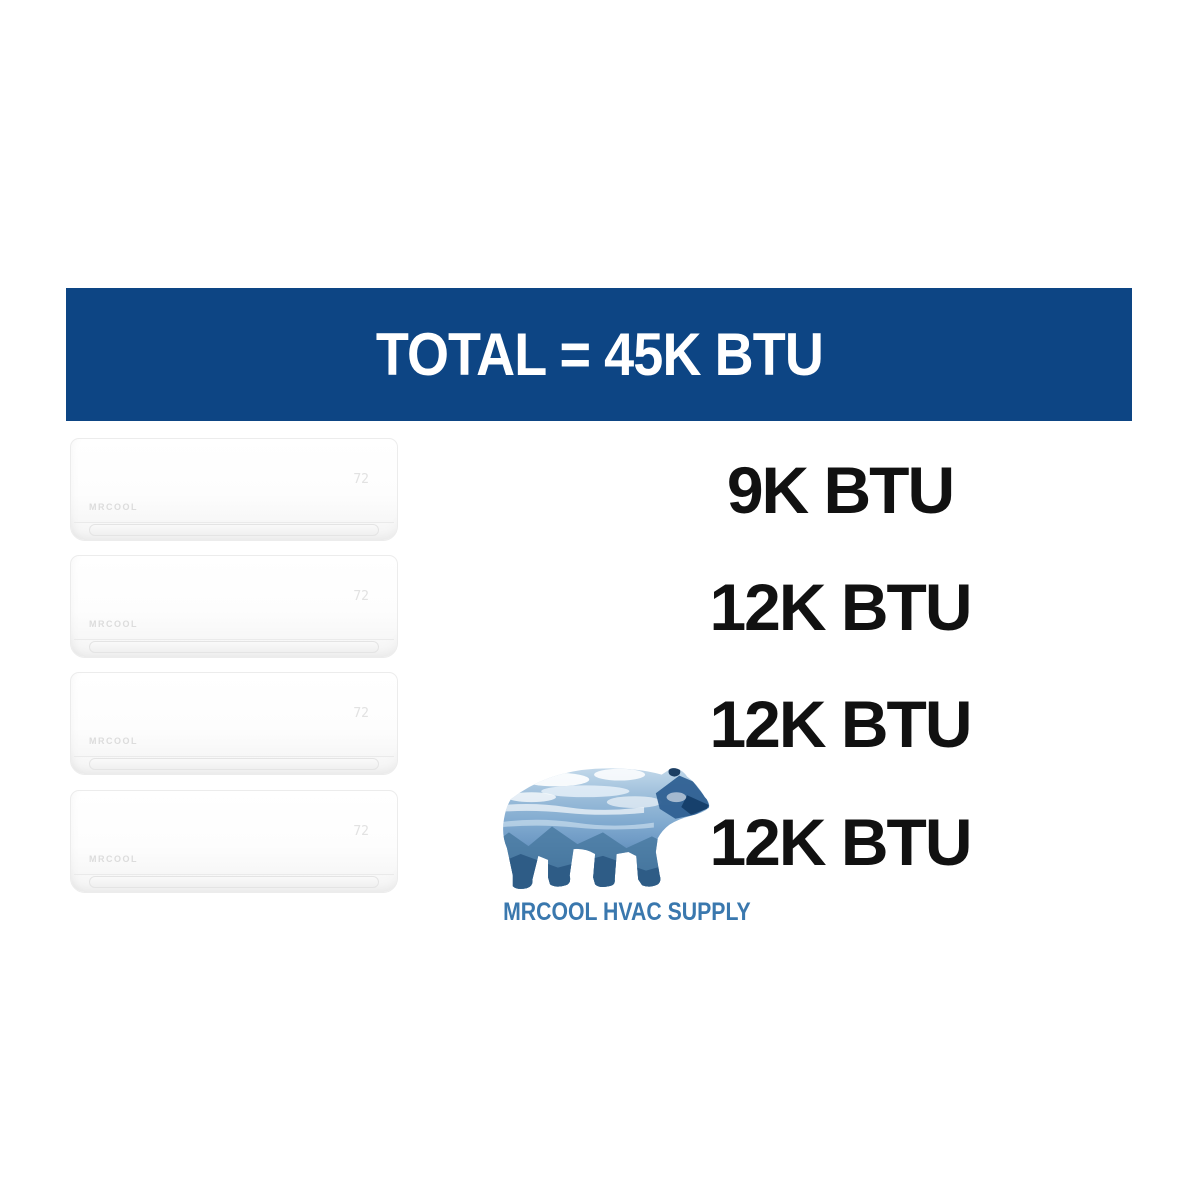 The width and height of the screenshot is (1200, 1200). I want to click on ac-unit-4: MRCOOL 72, so click(234, 841).